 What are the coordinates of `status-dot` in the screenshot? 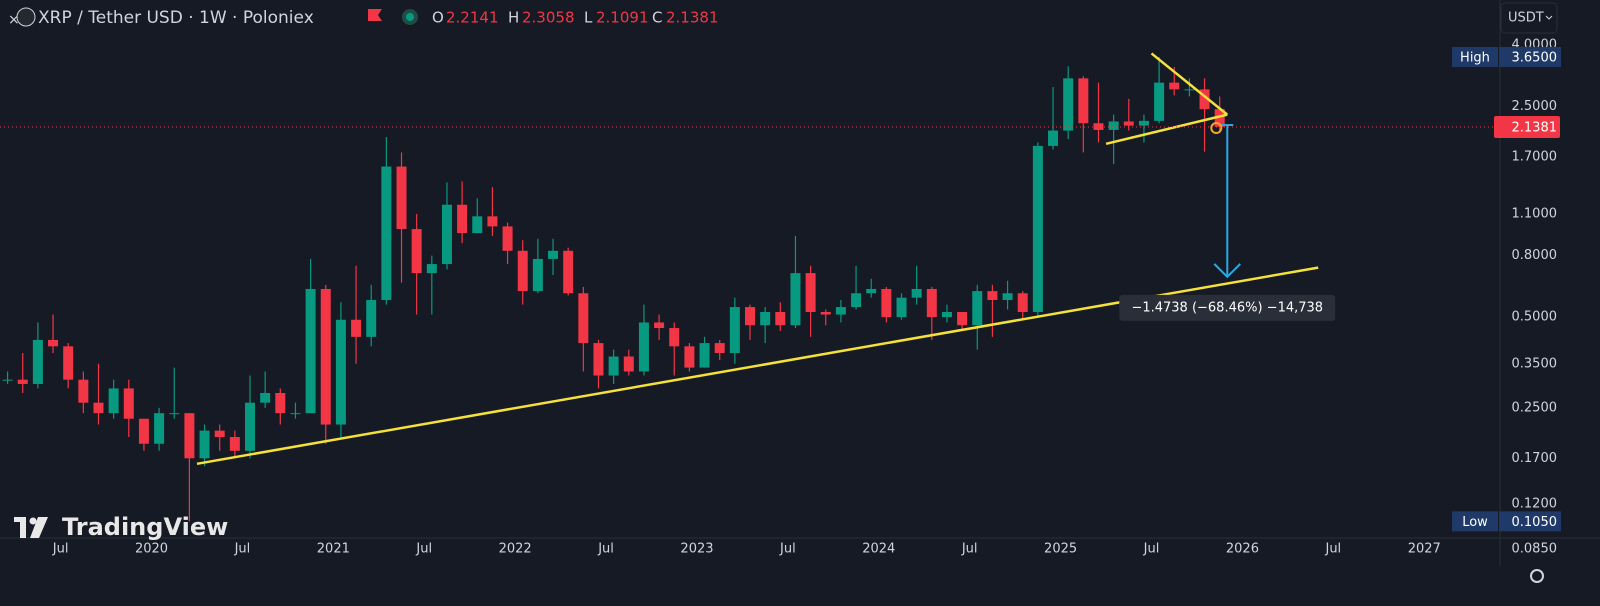 It's located at (410, 17).